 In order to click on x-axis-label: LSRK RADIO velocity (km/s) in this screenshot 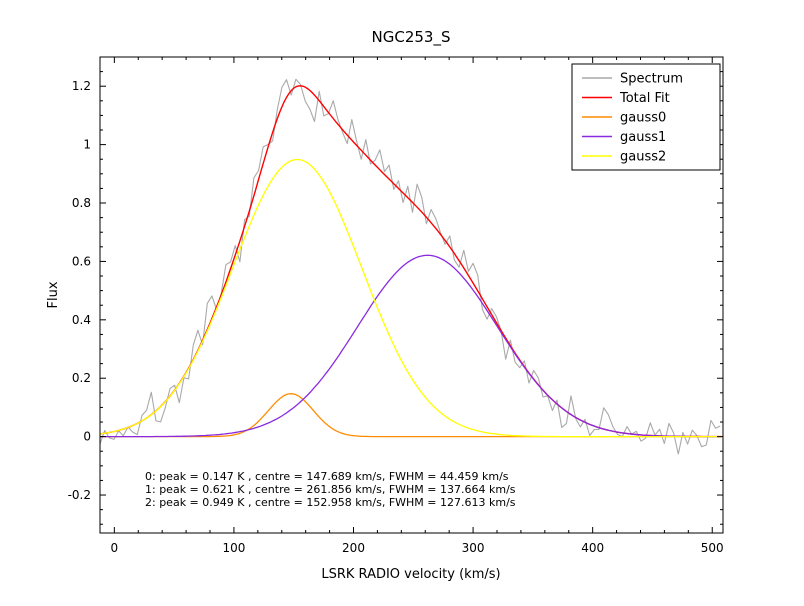, I will do `click(410, 574)`.